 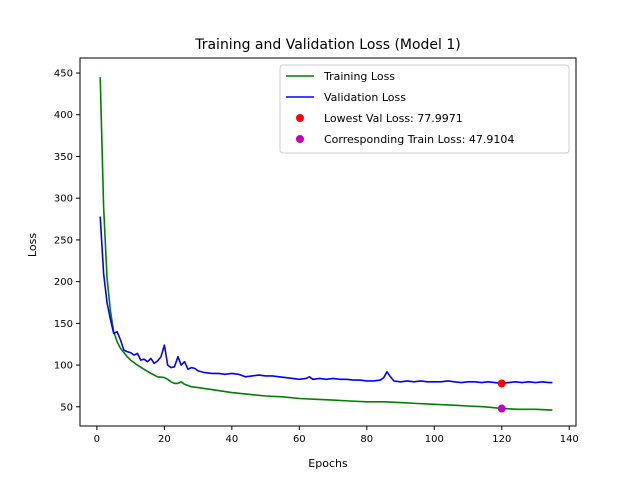 I want to click on legend-entry: Lowest Val Loss: 77.9971, so click(x=393, y=118).